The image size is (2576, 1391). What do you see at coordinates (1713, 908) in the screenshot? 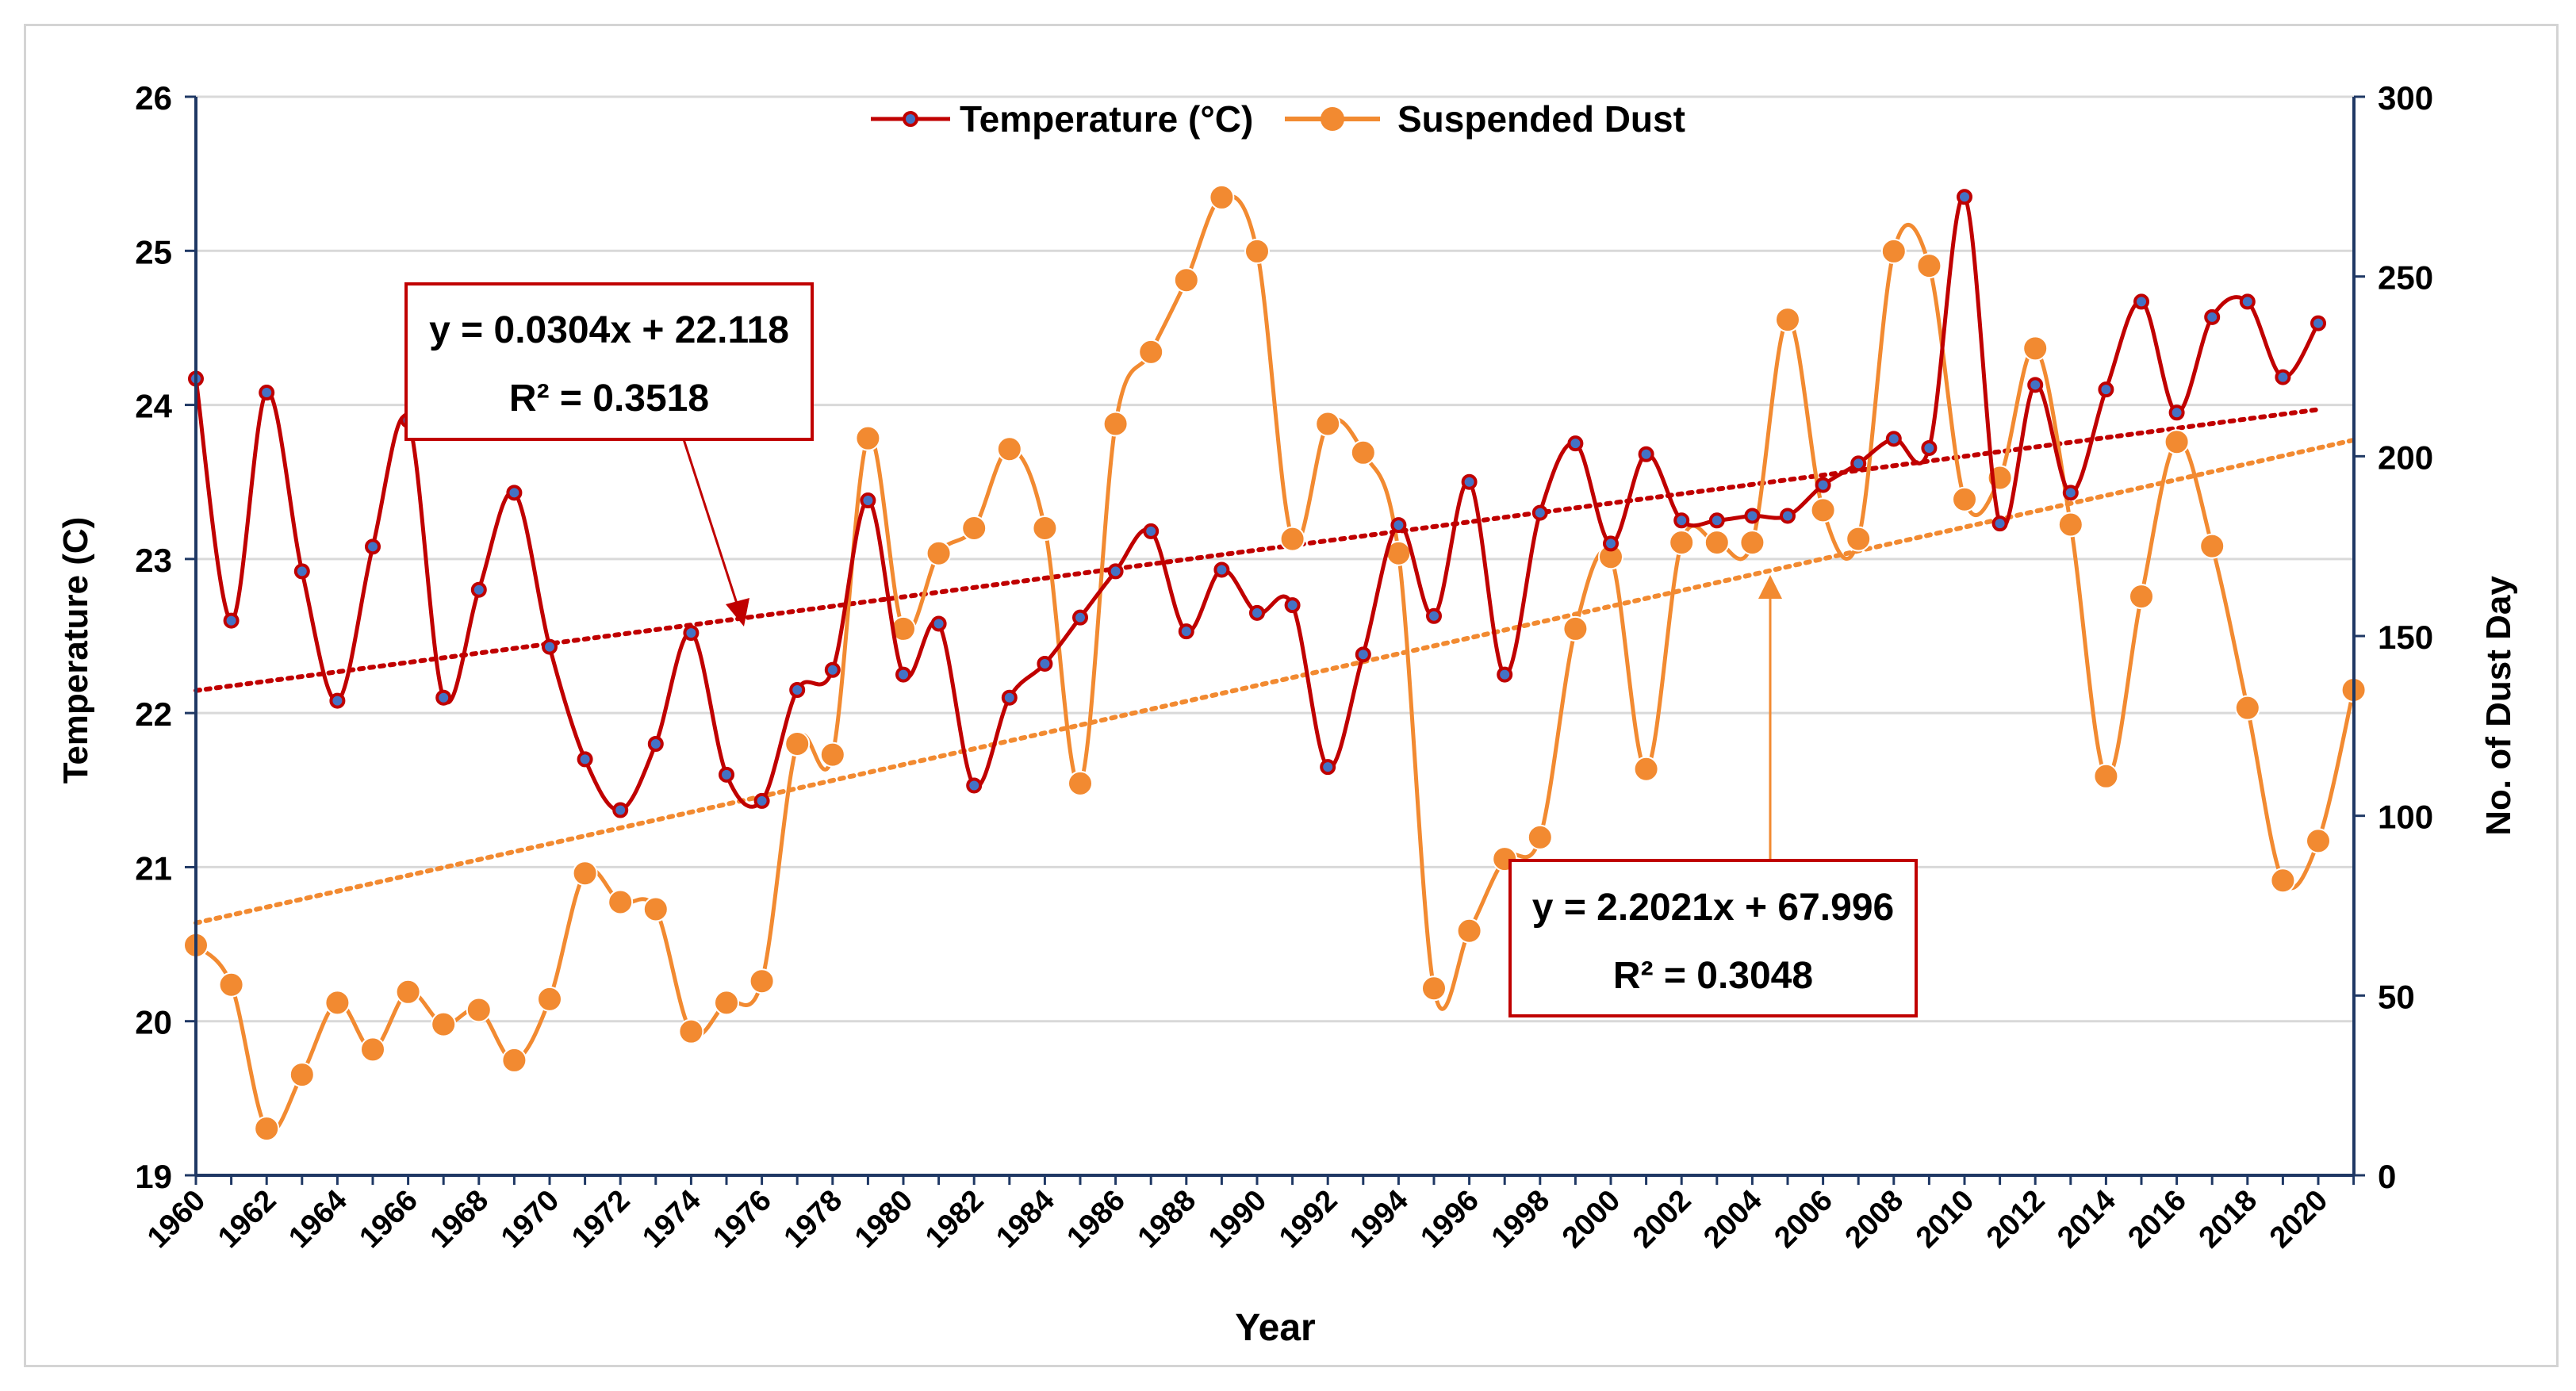
I see `dust-trend-equation: y = 2.2021x + 67.996` at bounding box center [1713, 908].